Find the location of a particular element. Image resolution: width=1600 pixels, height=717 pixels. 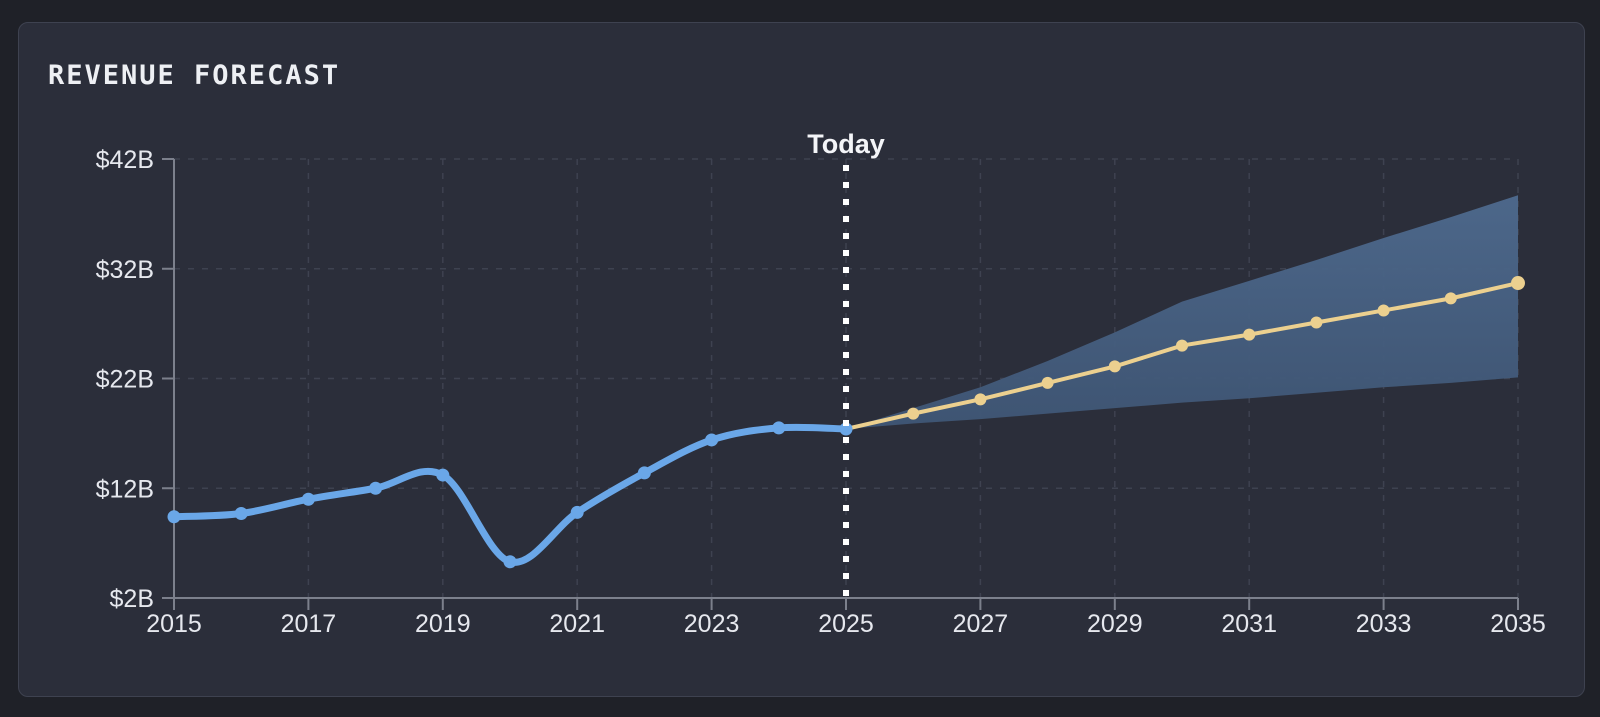

y-tick-label: $12B is located at coordinates (125, 489).